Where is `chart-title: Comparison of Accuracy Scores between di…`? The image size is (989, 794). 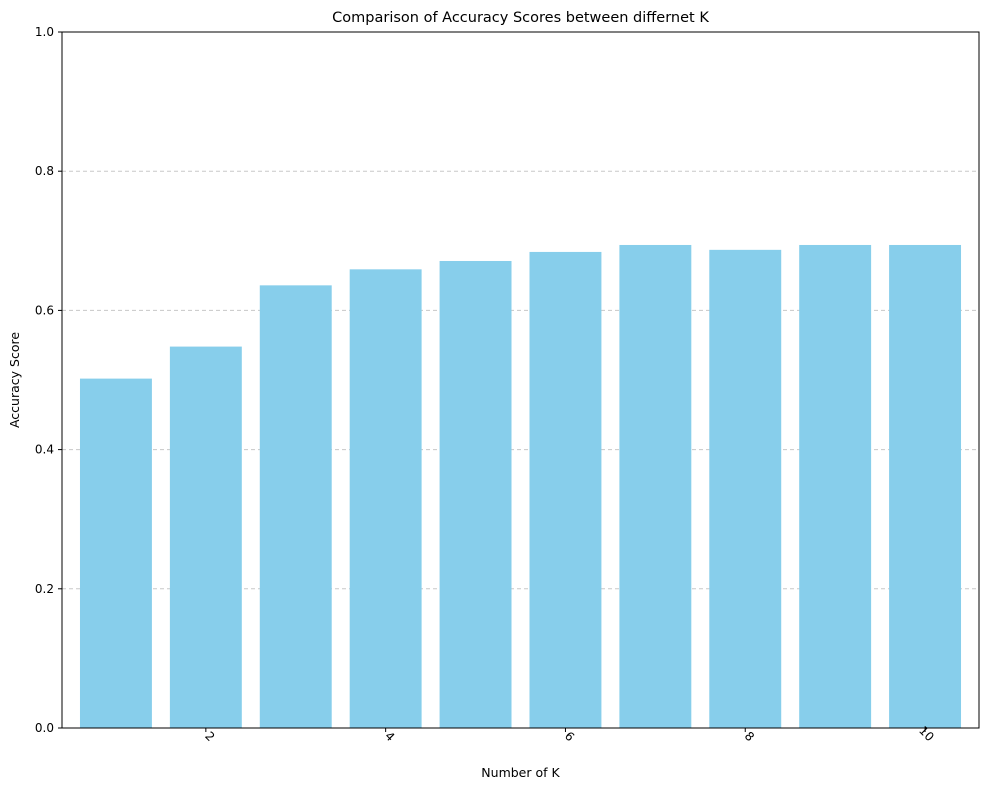
chart-title: Comparison of Accuracy Scores between di… is located at coordinates (520, 18).